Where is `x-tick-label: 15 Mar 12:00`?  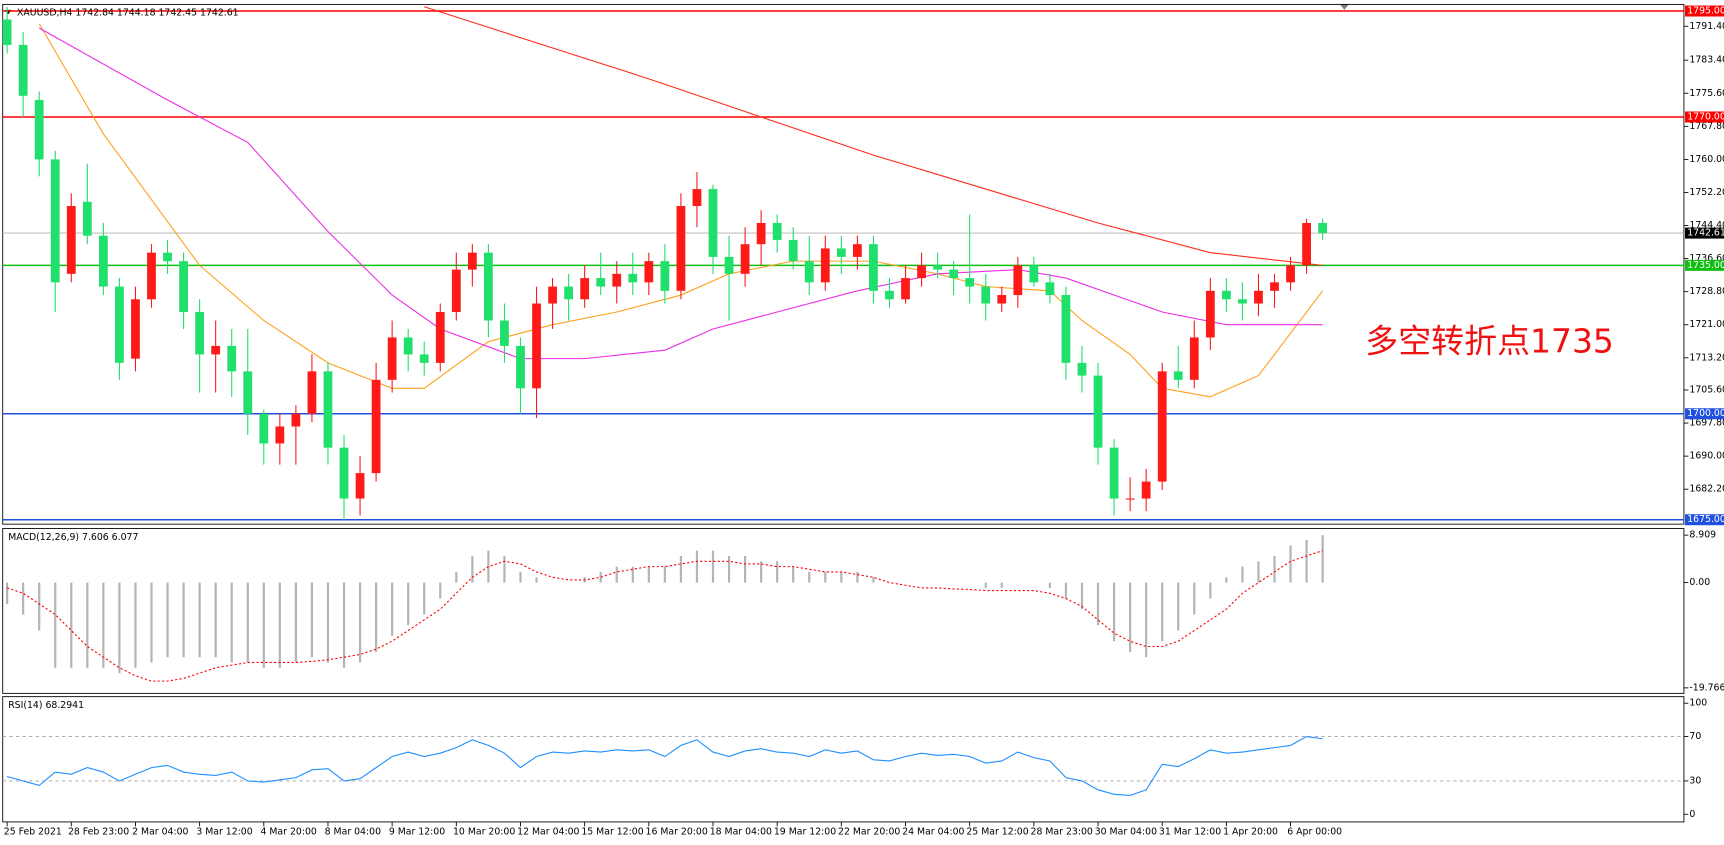
x-tick-label: 15 Mar 12:00 is located at coordinates (612, 831).